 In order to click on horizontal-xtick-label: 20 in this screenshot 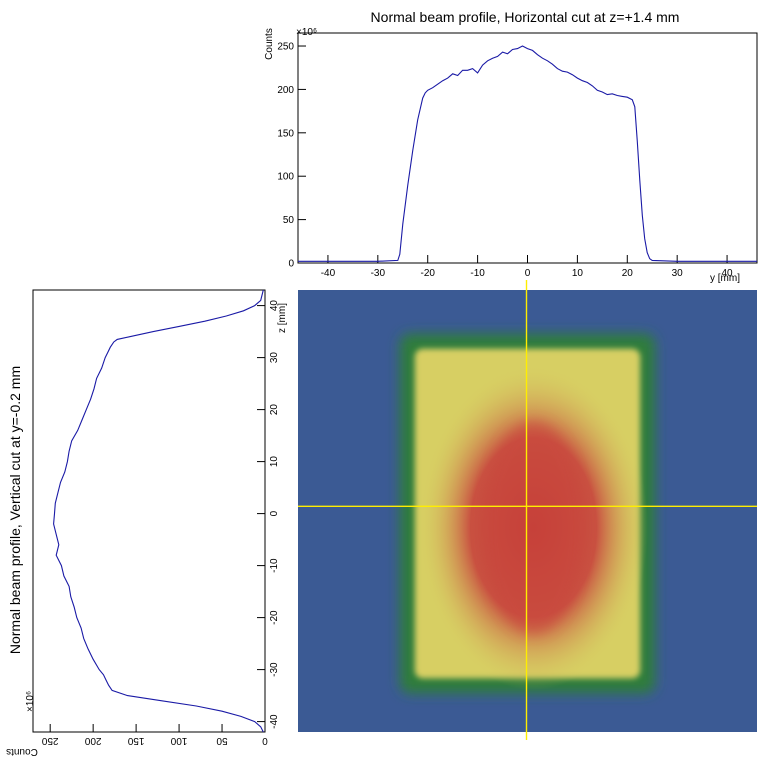, I will do `click(628, 273)`.